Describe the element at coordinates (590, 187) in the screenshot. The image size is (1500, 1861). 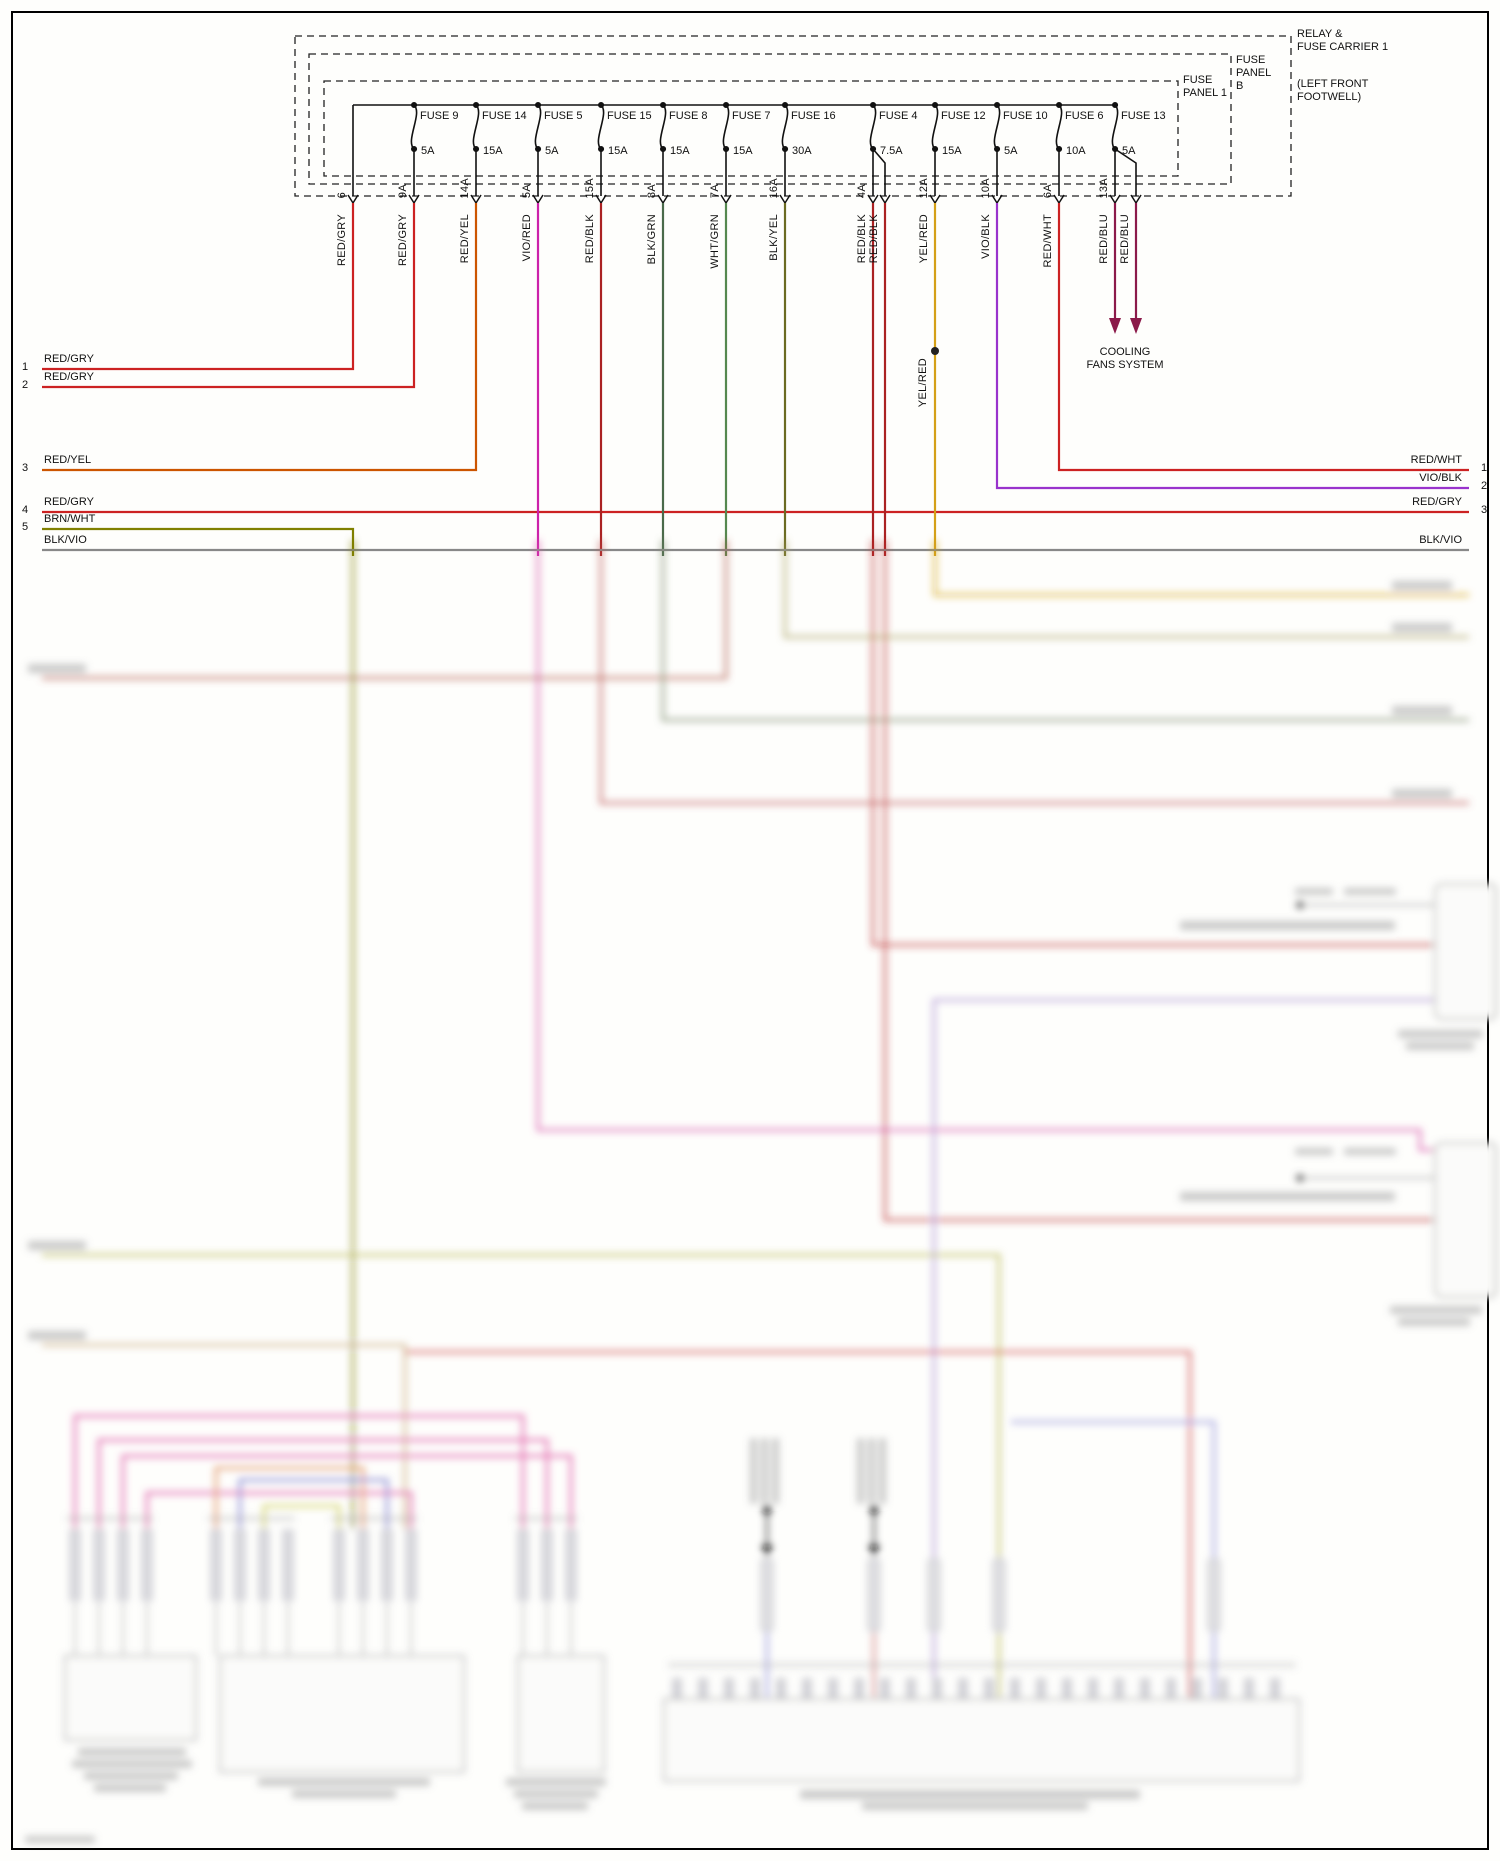
I see `pin-number-label: 15A` at that location.